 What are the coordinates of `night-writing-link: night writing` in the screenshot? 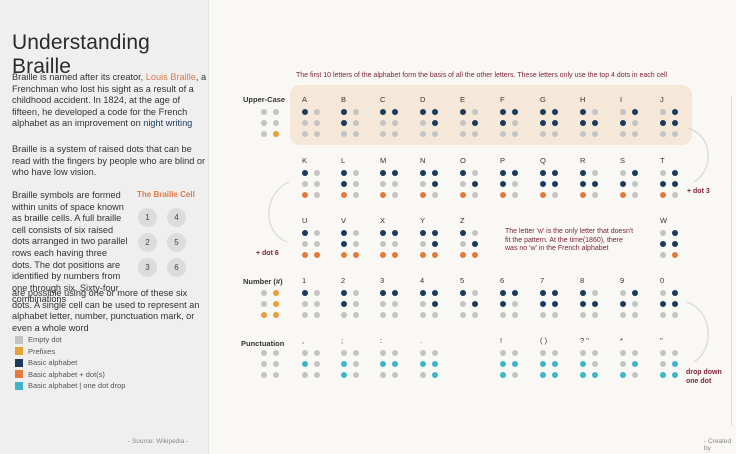 It's located at (168, 123).